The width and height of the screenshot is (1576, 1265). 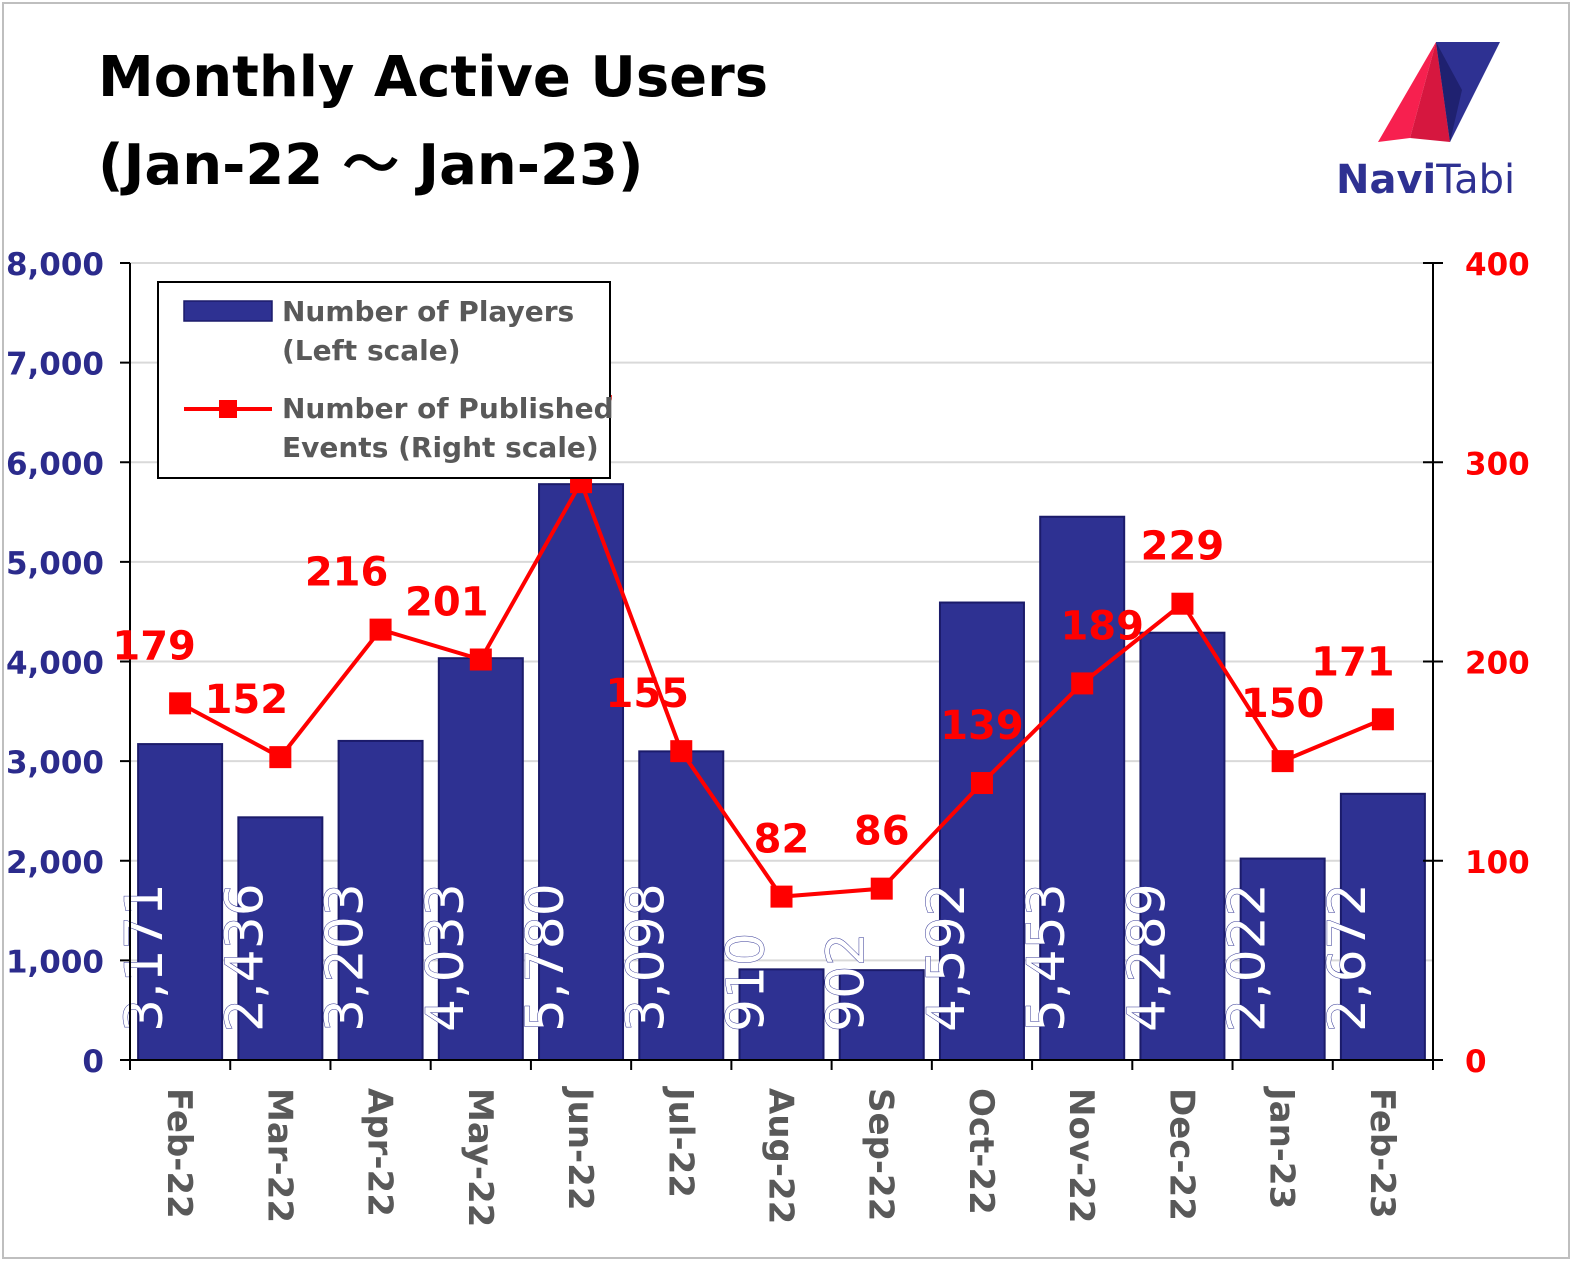 What do you see at coordinates (881, 1154) in the screenshot?
I see `x-tick-label-Sep-22: Sep-22` at bounding box center [881, 1154].